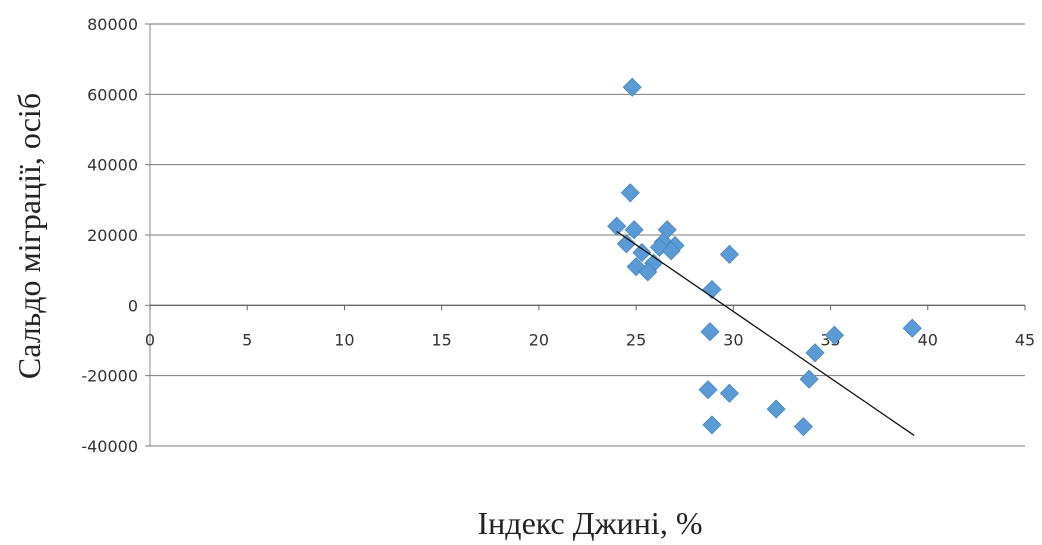 The height and width of the screenshot is (545, 1042). What do you see at coordinates (733, 339) in the screenshot?
I see `x-tick-label: 30` at bounding box center [733, 339].